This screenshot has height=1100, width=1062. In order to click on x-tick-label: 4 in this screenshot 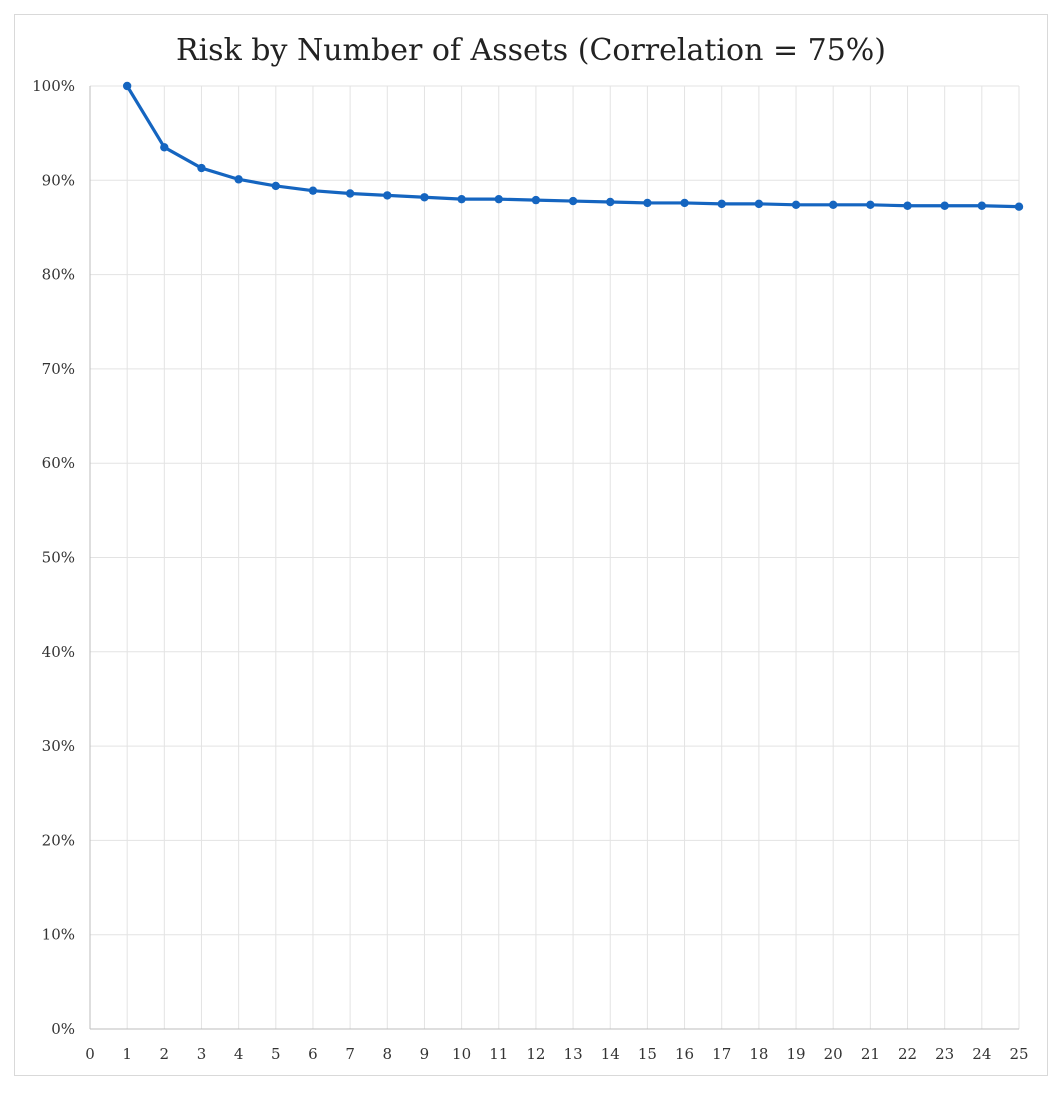, I will do `click(239, 1054)`.